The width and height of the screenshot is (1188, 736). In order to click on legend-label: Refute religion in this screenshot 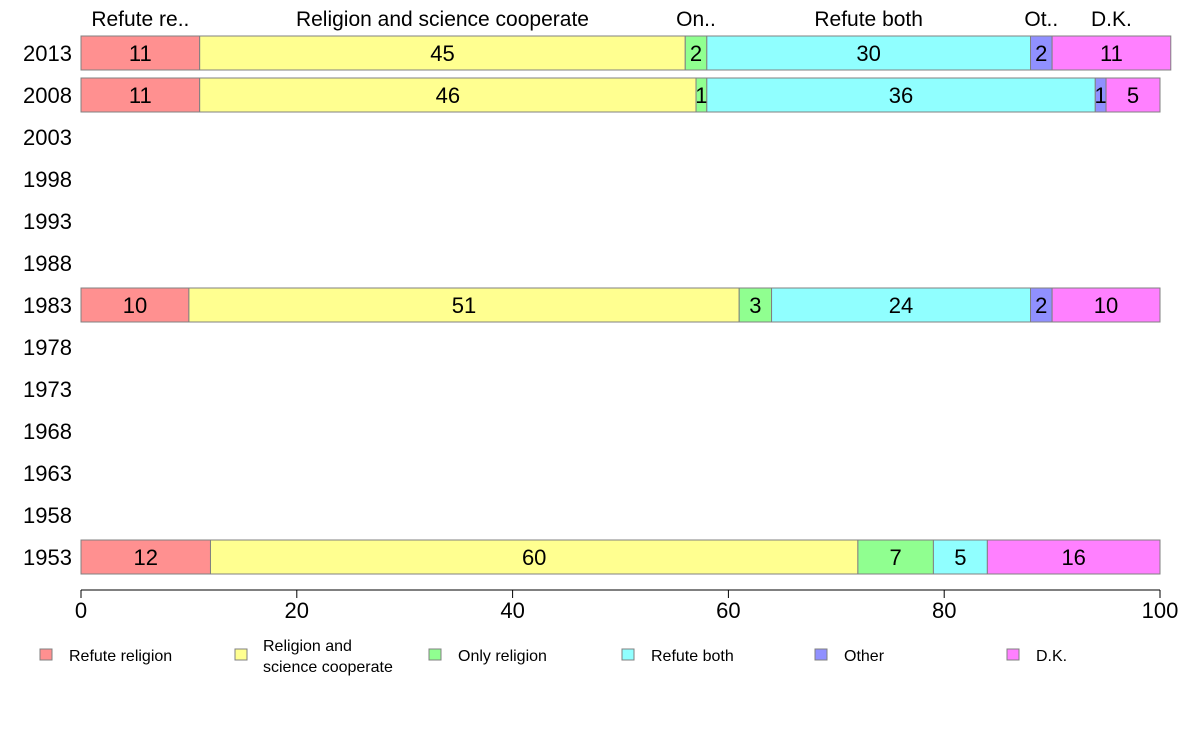, I will do `click(120, 656)`.